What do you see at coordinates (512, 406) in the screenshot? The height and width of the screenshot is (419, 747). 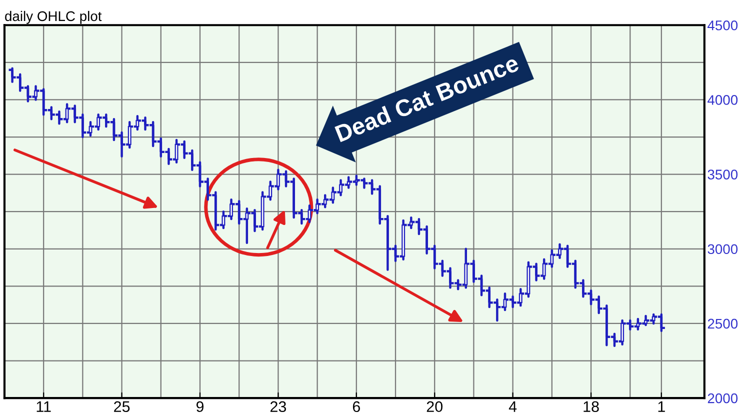 I see `x-tick-label: 4` at bounding box center [512, 406].